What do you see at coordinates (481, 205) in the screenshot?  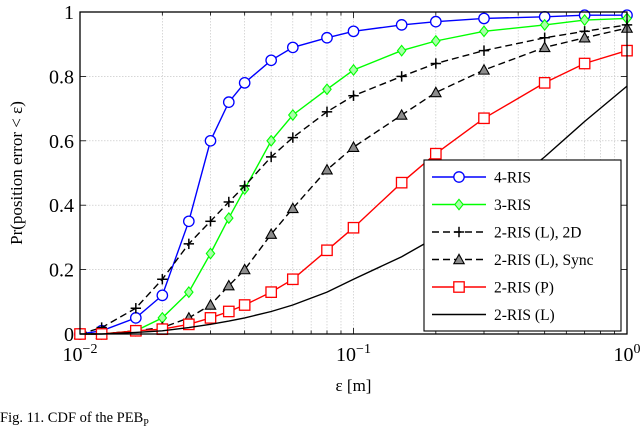 I see `legend-entry: 3-RIS` at bounding box center [481, 205].